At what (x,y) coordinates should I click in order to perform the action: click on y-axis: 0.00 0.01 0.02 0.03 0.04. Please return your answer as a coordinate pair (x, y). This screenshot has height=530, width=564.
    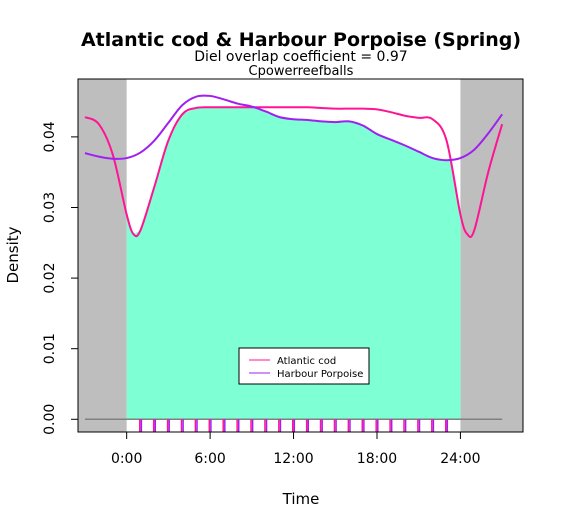
    Looking at the image, I should click on (60, 278).